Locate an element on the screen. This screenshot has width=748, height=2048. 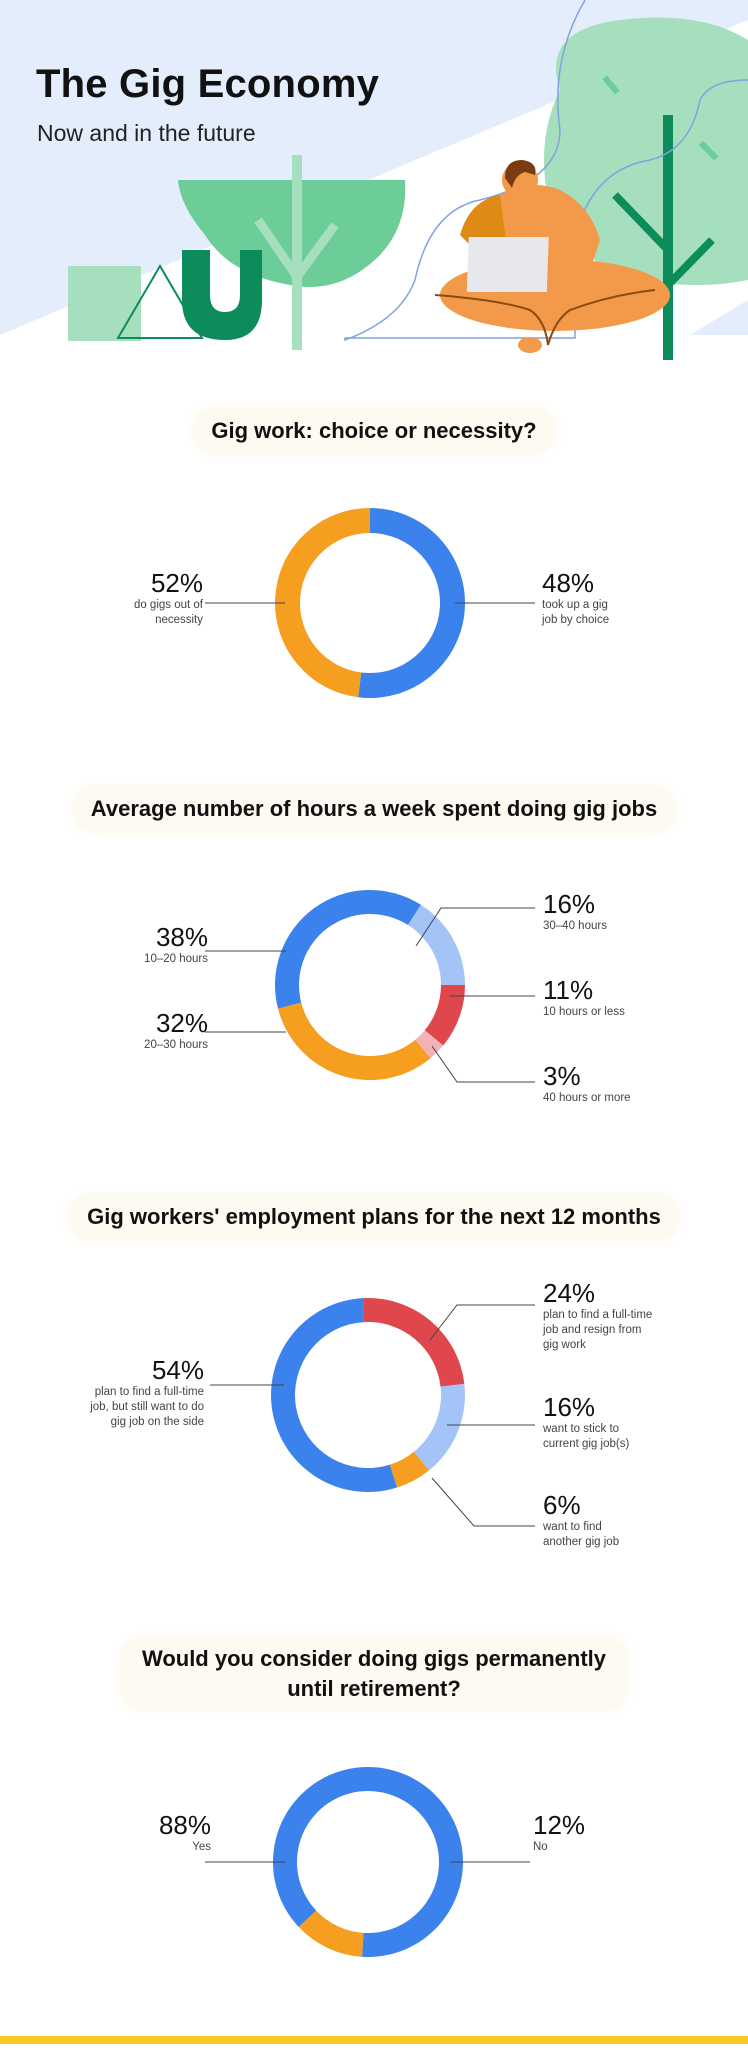
donut-choice-graphic is located at coordinates (370, 603).